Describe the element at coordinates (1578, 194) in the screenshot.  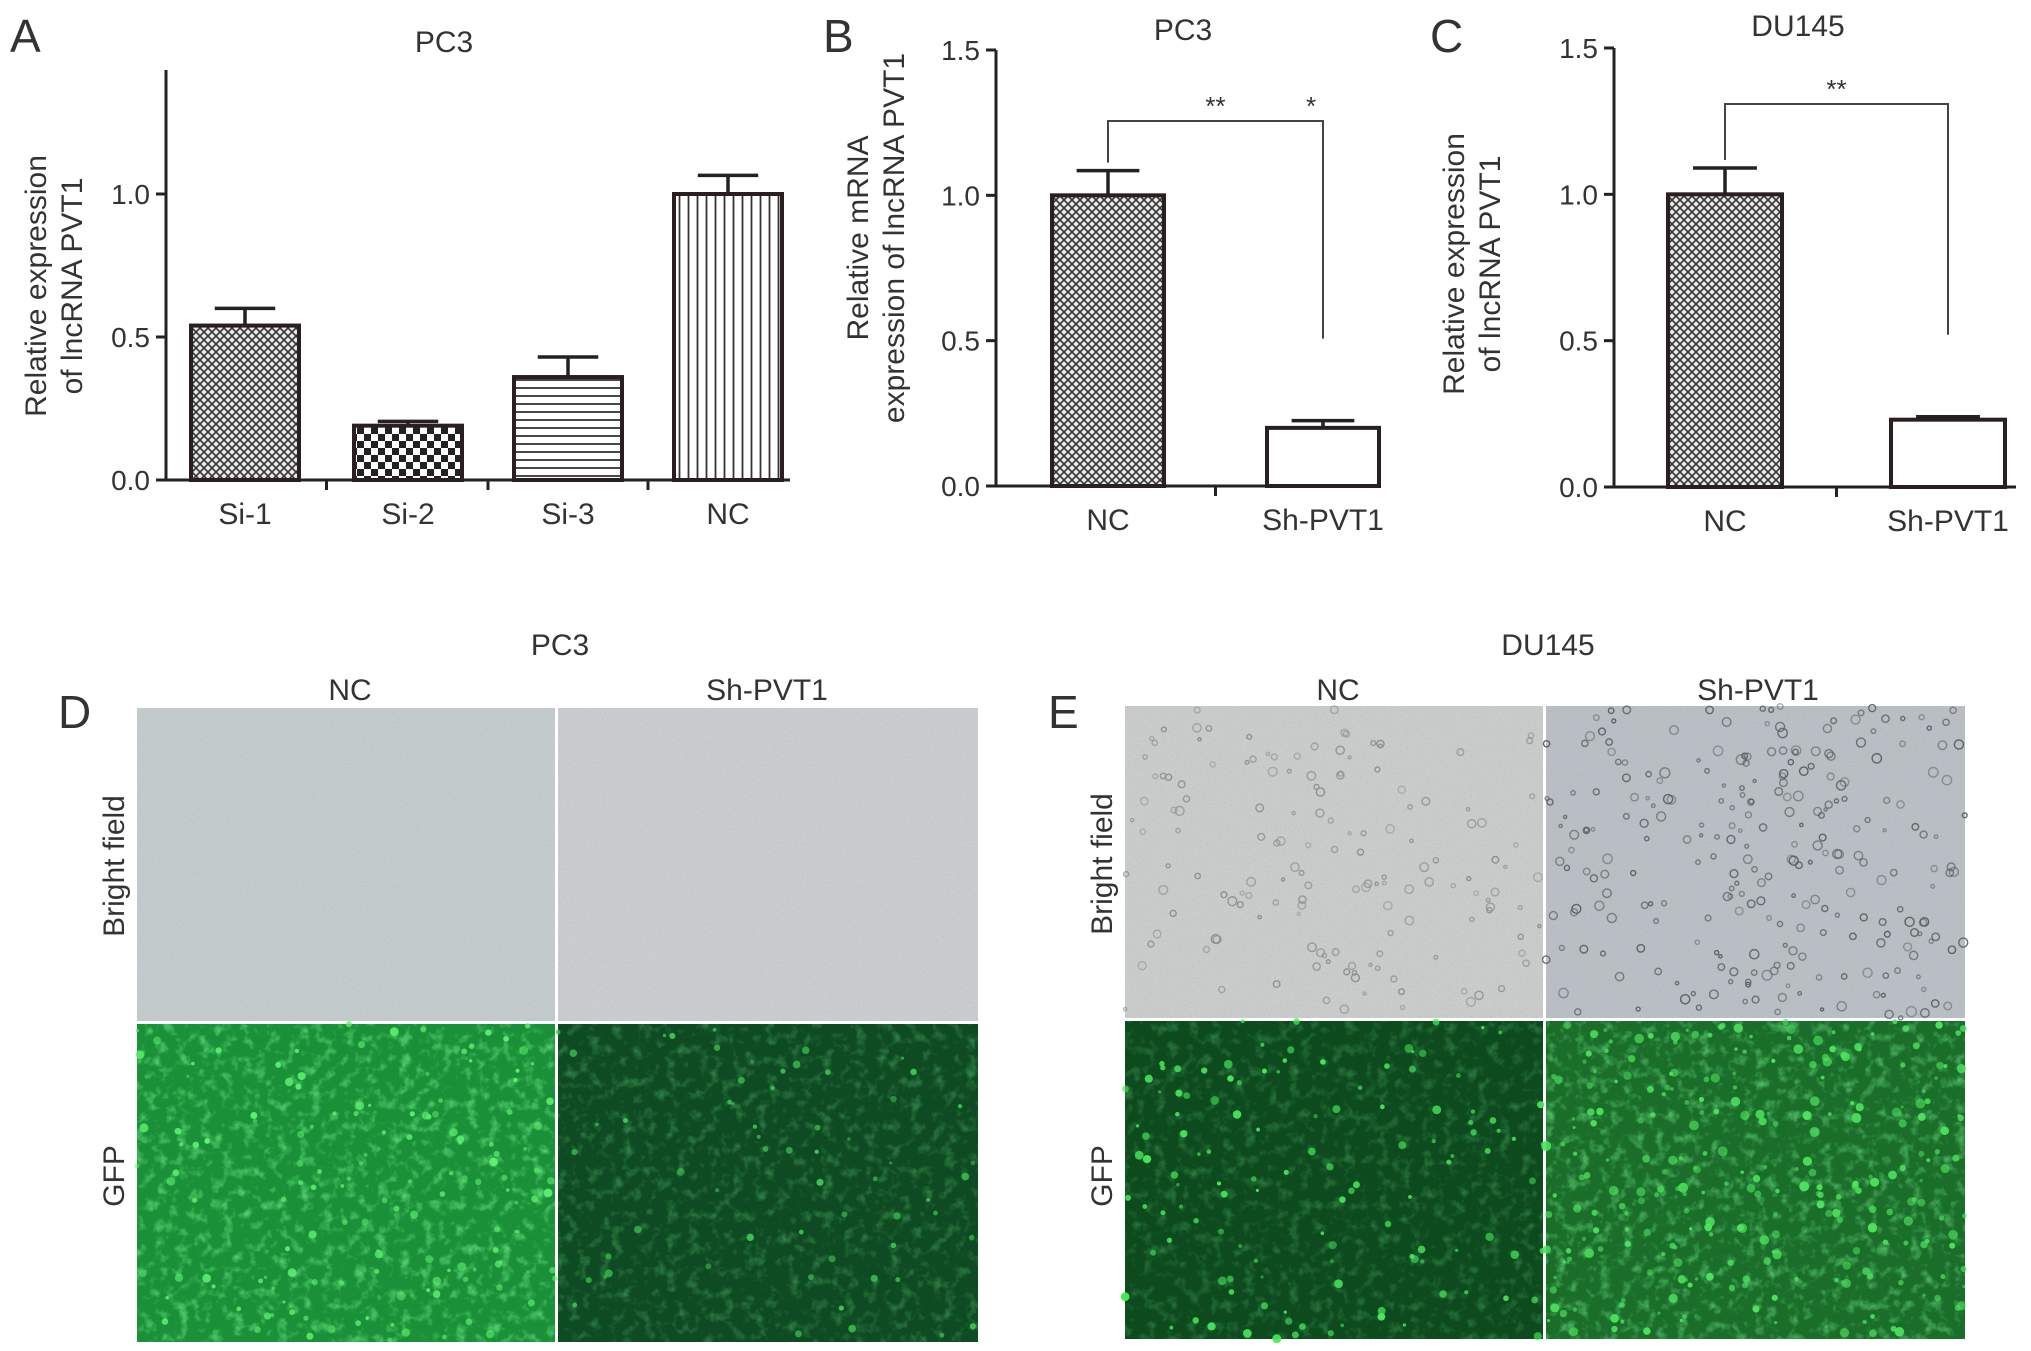
I see `chart-c-ytick-label-2: 1.0` at that location.